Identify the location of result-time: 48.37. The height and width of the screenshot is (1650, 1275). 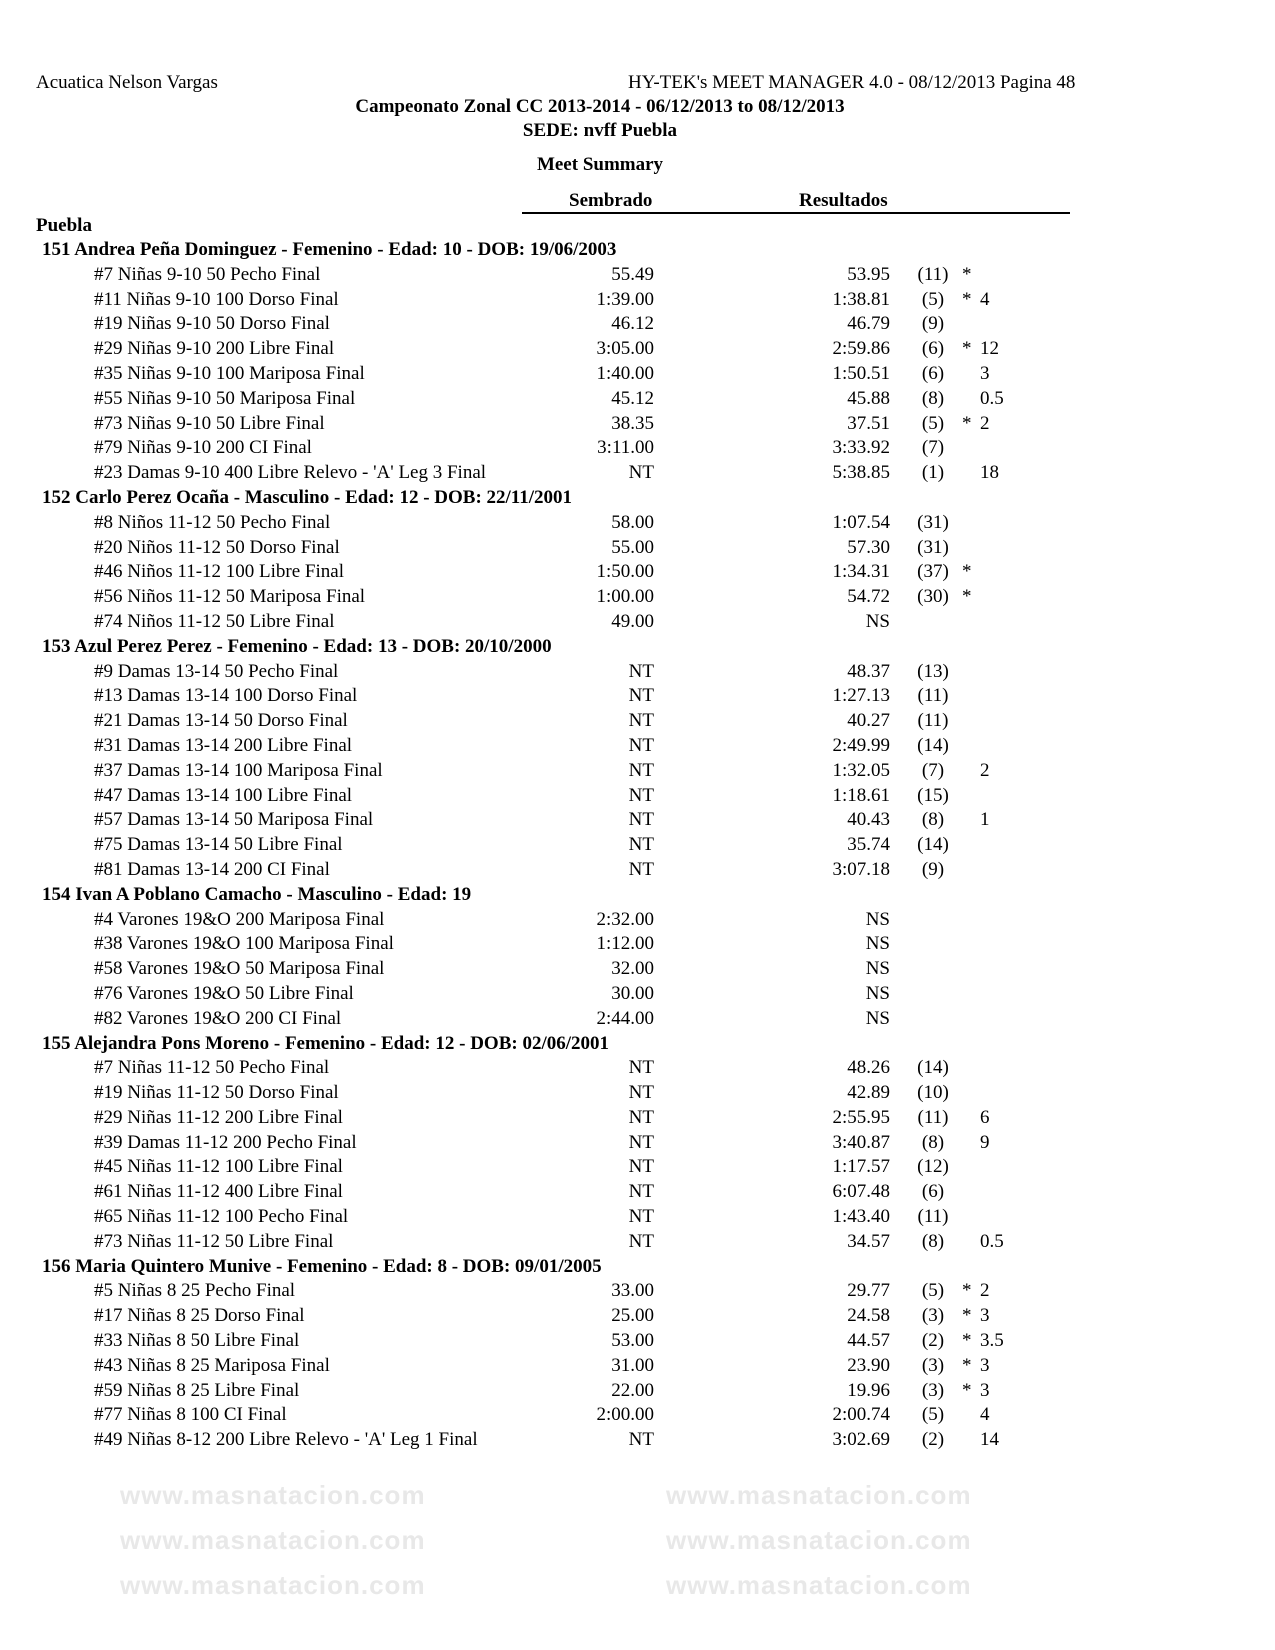
(868, 671).